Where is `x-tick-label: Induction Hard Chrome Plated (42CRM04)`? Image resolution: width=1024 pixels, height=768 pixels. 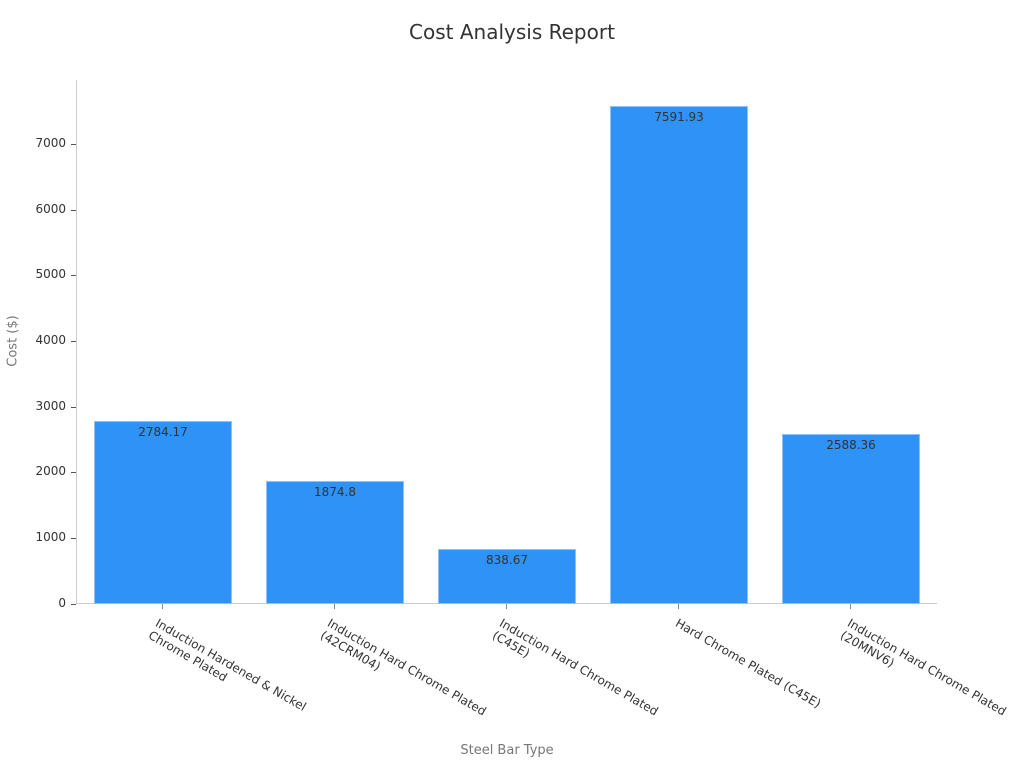 x-tick-label: Induction Hard Chrome Plated (42CRM04) is located at coordinates (403, 667).